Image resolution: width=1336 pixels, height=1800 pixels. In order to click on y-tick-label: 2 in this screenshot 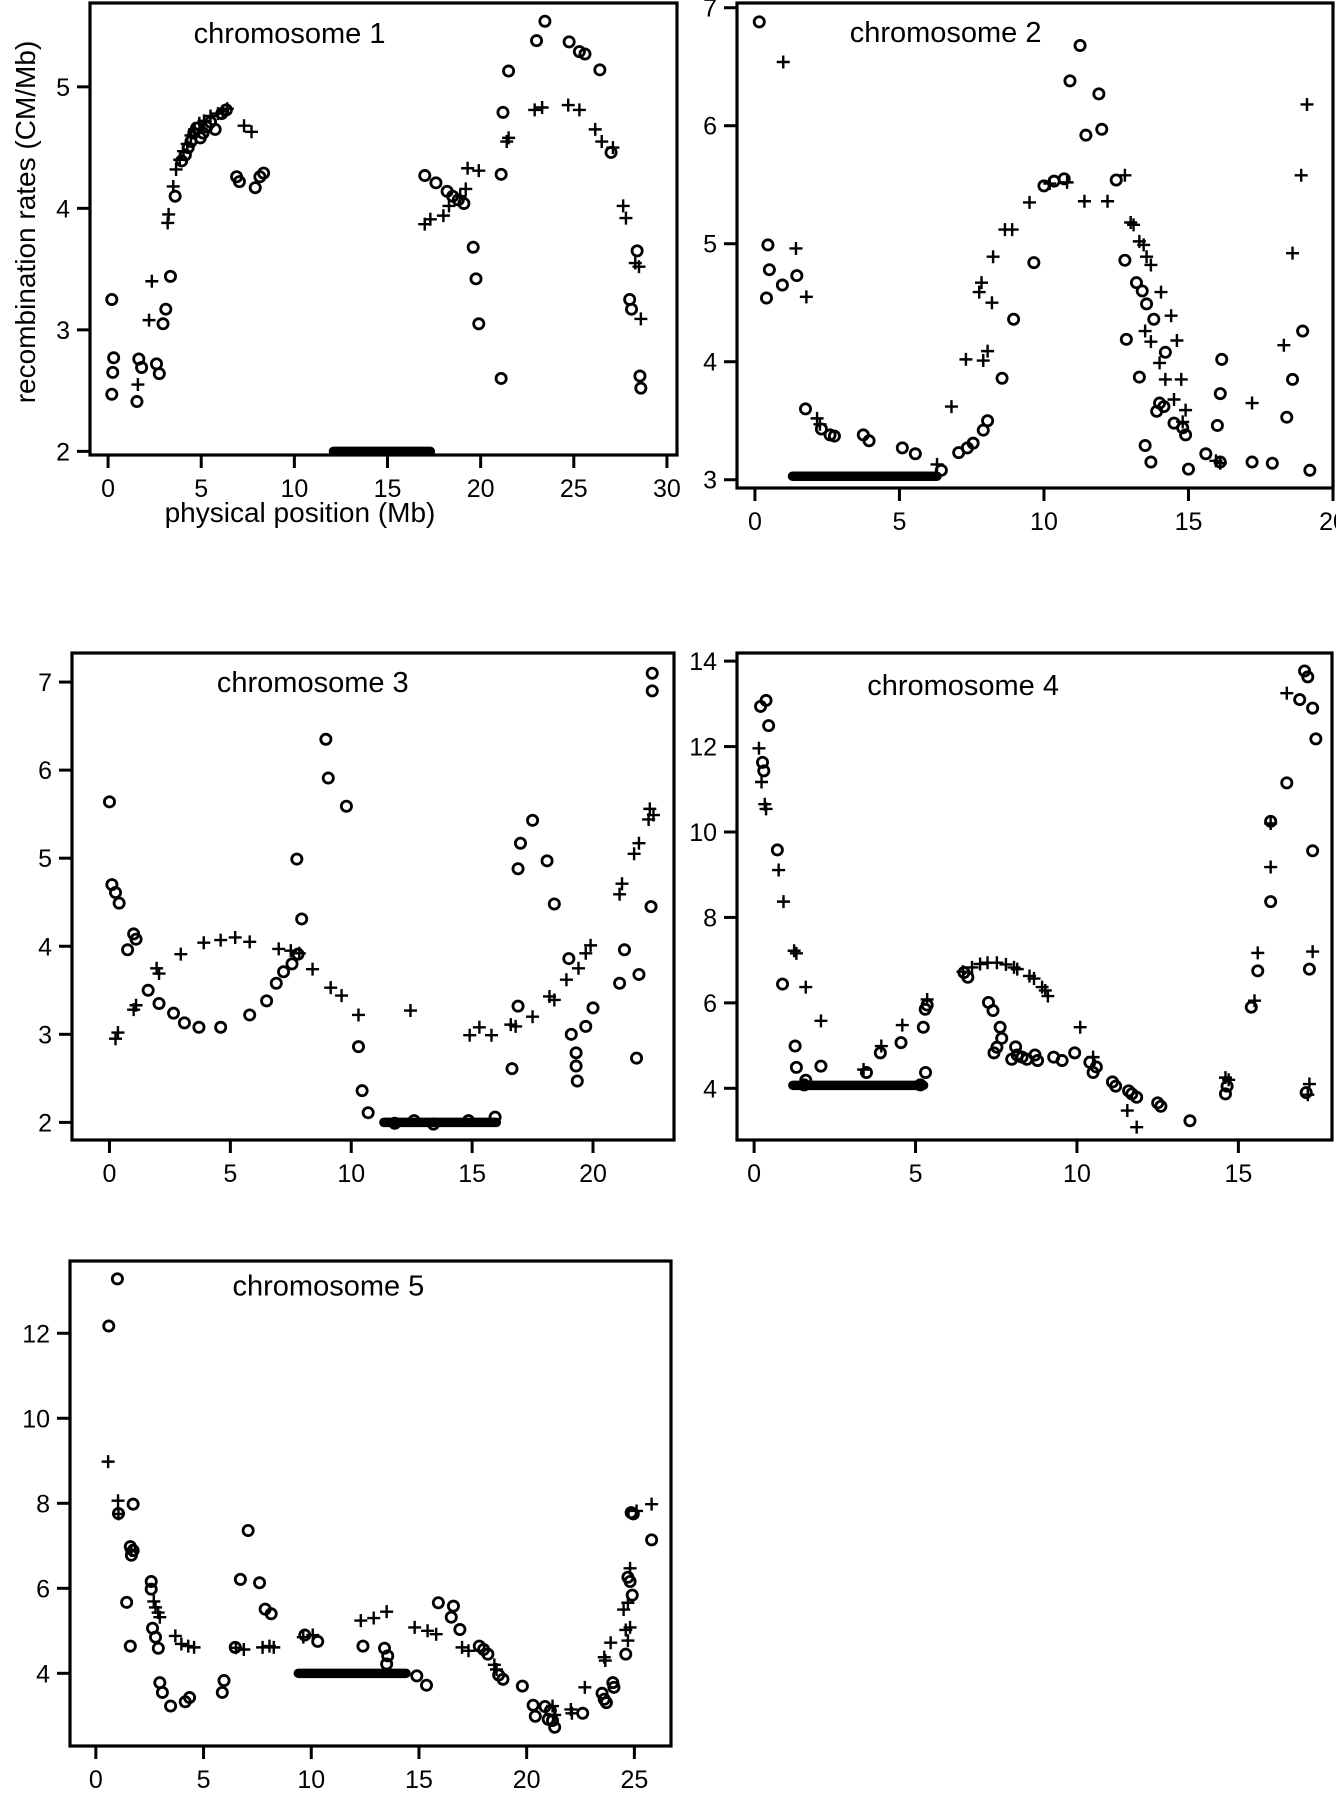, I will do `click(63, 452)`.